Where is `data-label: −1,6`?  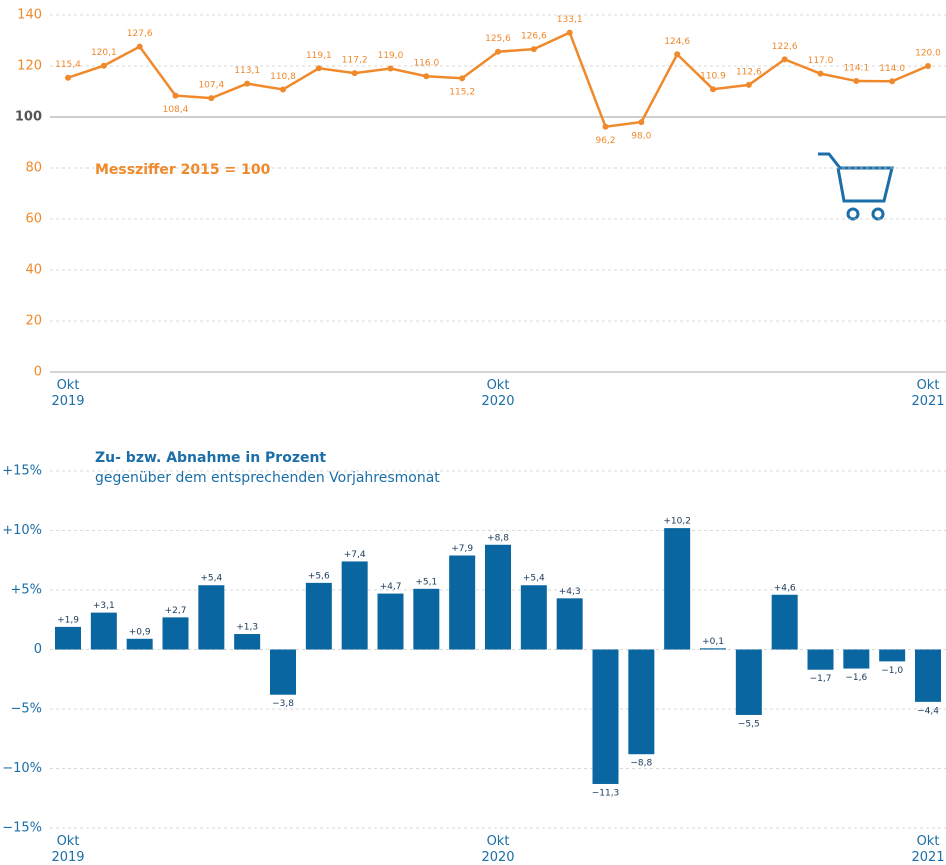 data-label: −1,6 is located at coordinates (856, 678).